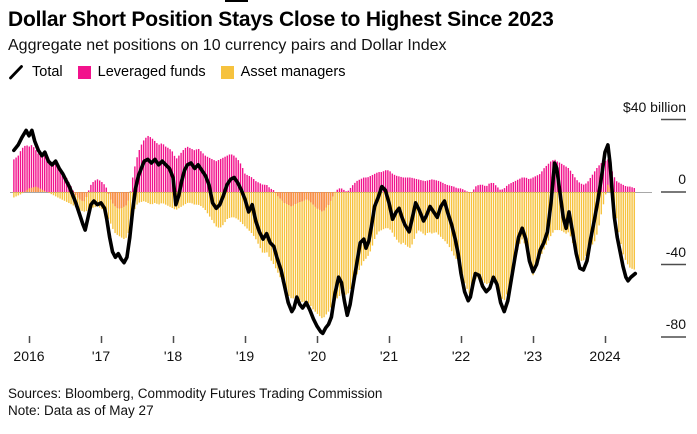 This screenshot has width=697, height=434. Describe the element at coordinates (461, 356) in the screenshot. I see `x-axis-label-22: '22` at that location.